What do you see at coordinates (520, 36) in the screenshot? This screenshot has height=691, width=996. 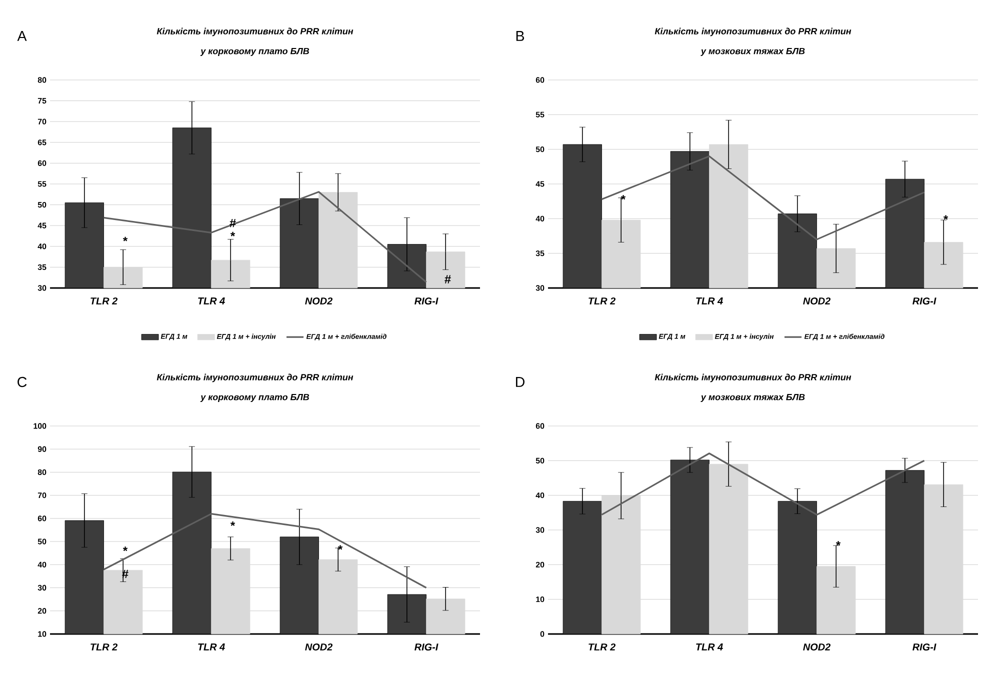 I see `text: B` at bounding box center [520, 36].